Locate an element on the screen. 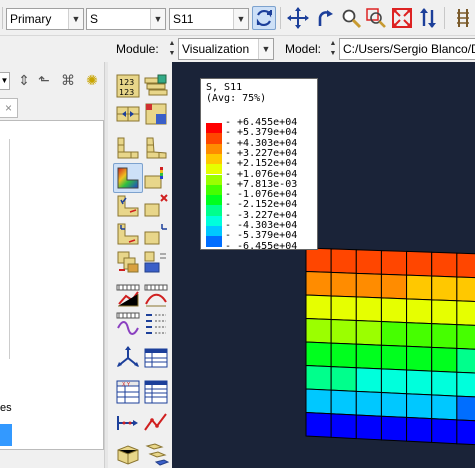 This screenshot has height=468, width=475. auto-fit-button is located at coordinates (402, 18).